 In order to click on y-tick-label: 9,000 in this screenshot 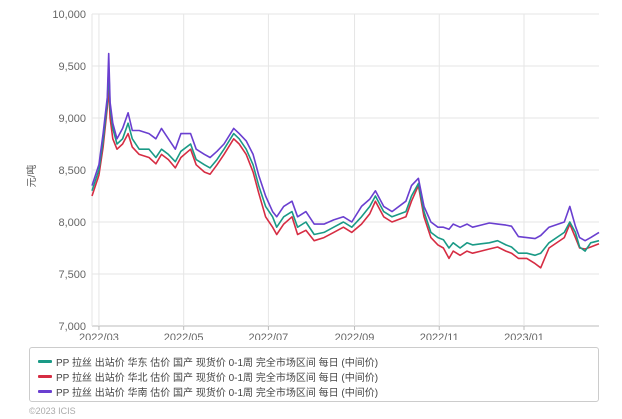, I will do `click(72, 119)`.